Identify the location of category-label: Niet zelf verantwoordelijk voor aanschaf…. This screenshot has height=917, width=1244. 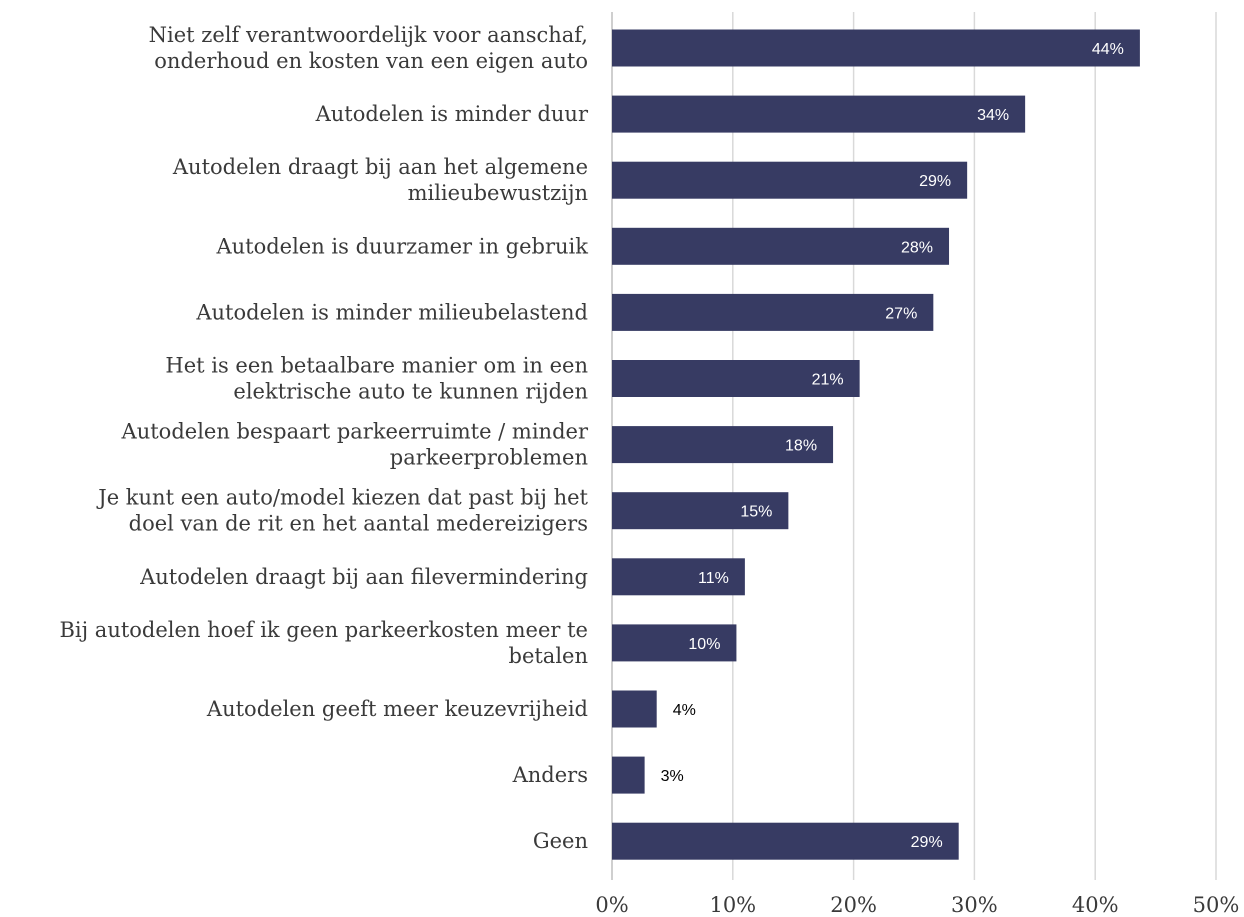
(368, 48).